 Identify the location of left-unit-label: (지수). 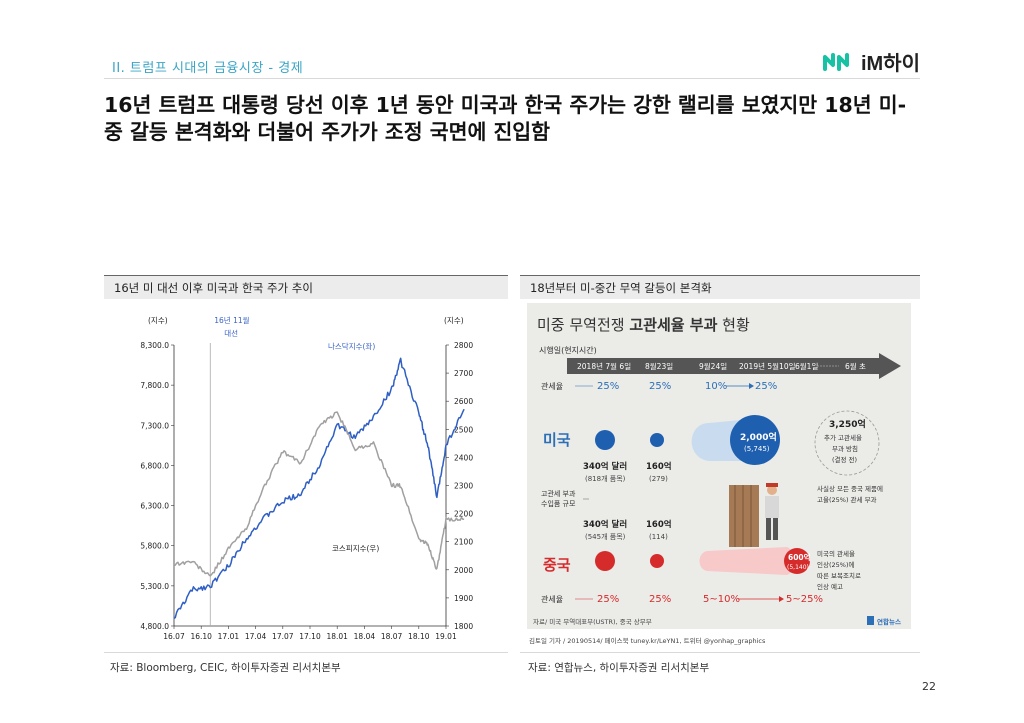
(158, 320).